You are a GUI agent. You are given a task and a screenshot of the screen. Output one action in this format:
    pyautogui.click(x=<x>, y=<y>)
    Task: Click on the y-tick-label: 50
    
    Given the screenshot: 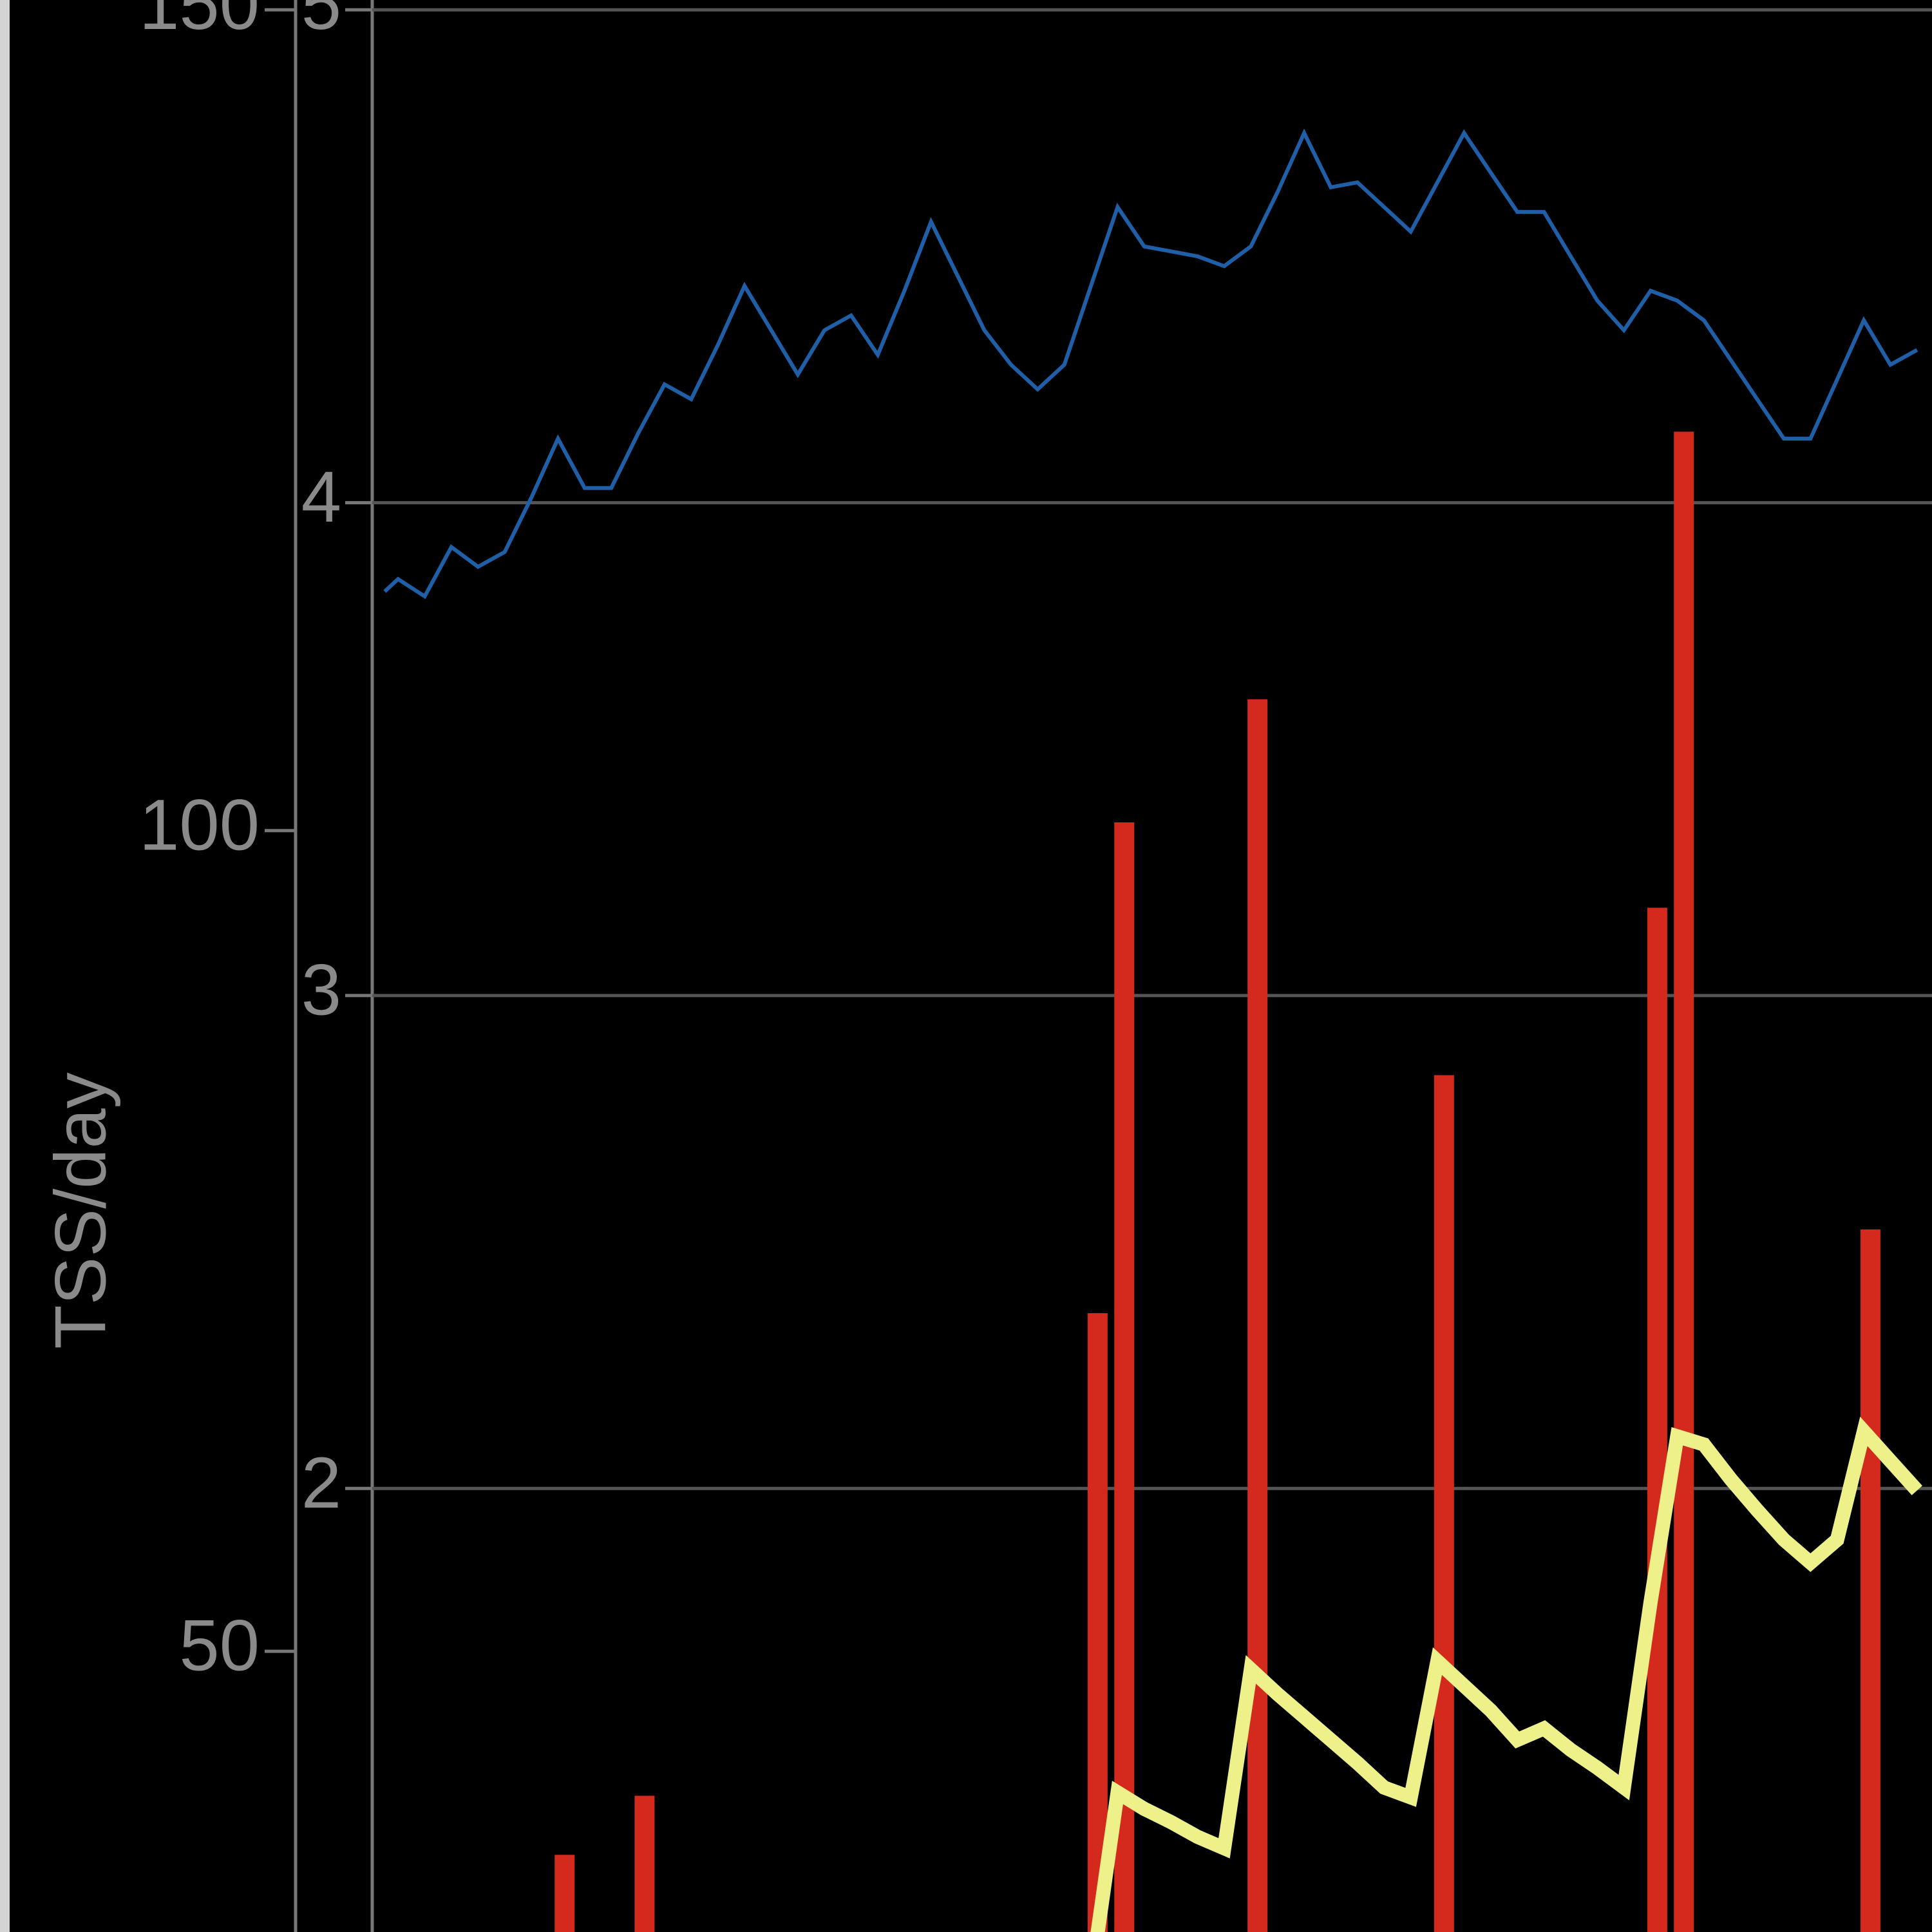 What is the action you would take?
    pyautogui.click(x=219, y=1645)
    